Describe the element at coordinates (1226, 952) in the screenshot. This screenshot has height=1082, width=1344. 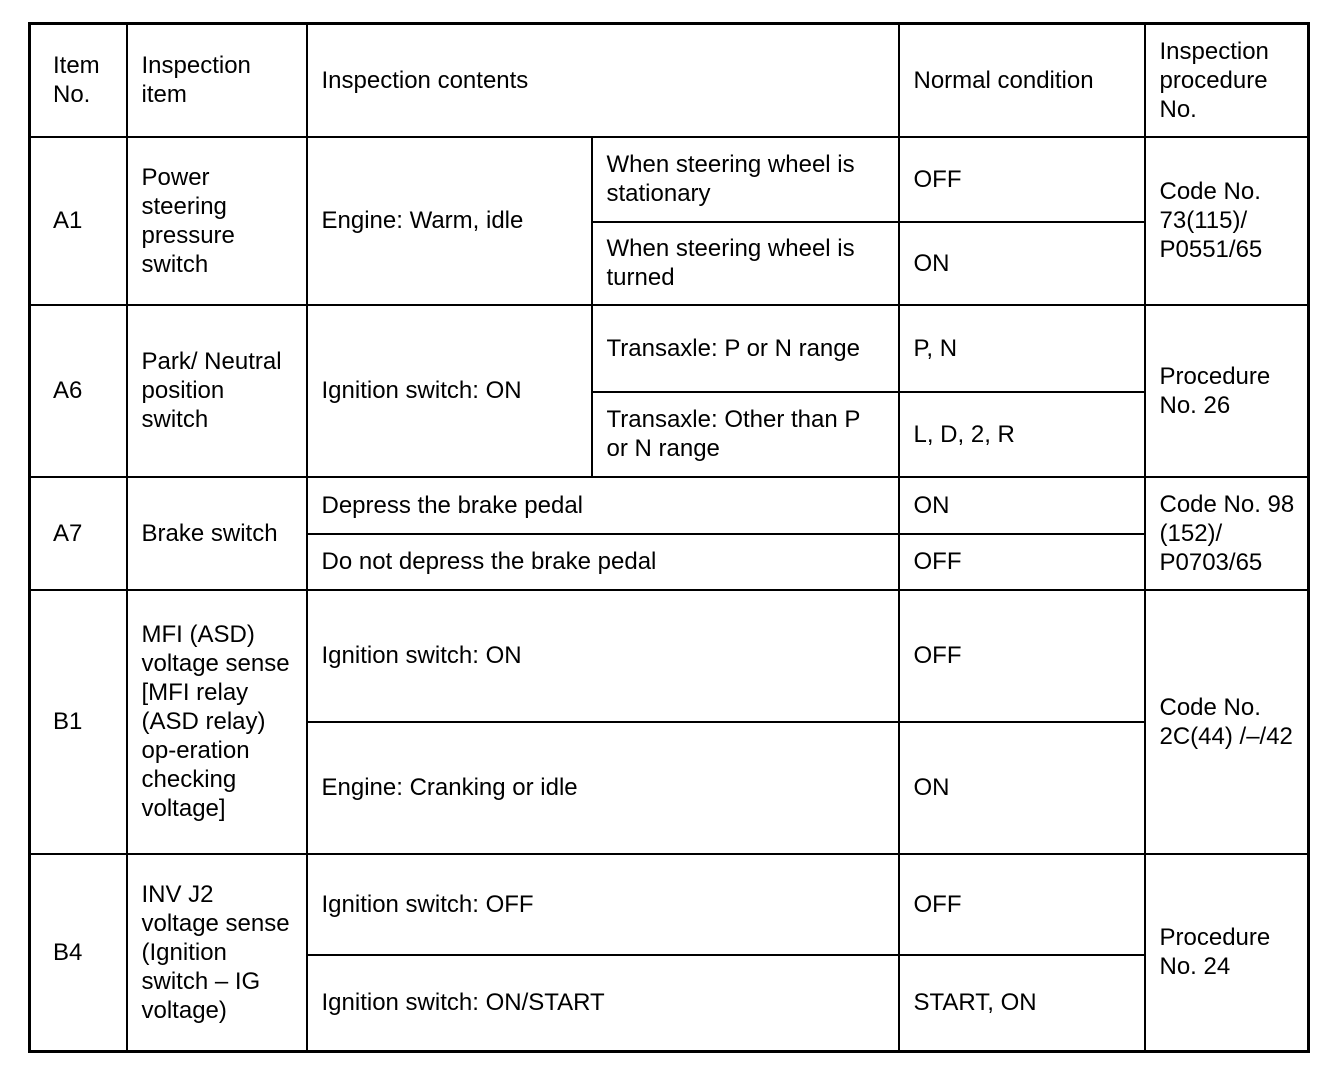
I see `procedure-no: Procedure No. 24` at that location.